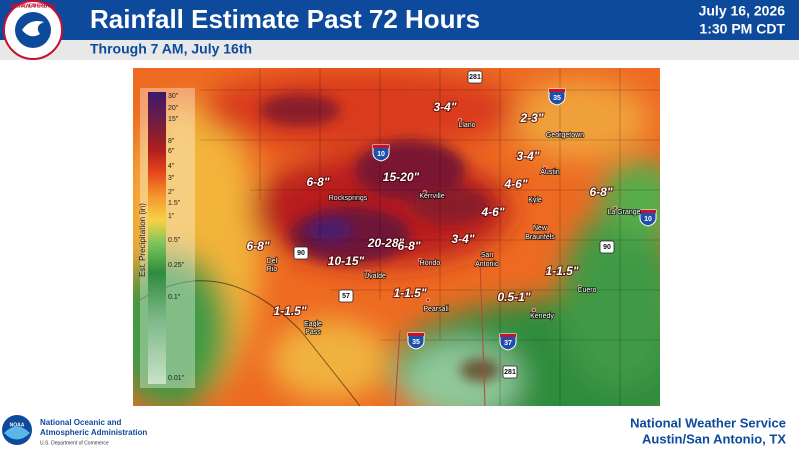 The width and height of the screenshot is (799, 450). What do you see at coordinates (171, 166) in the screenshot?
I see `legend-label: 4"` at bounding box center [171, 166].